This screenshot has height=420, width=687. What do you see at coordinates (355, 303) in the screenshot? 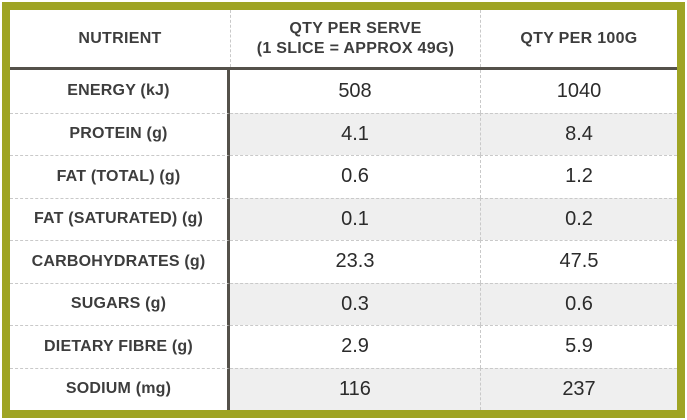
I see `per-serve-cell: 0.3` at bounding box center [355, 303].